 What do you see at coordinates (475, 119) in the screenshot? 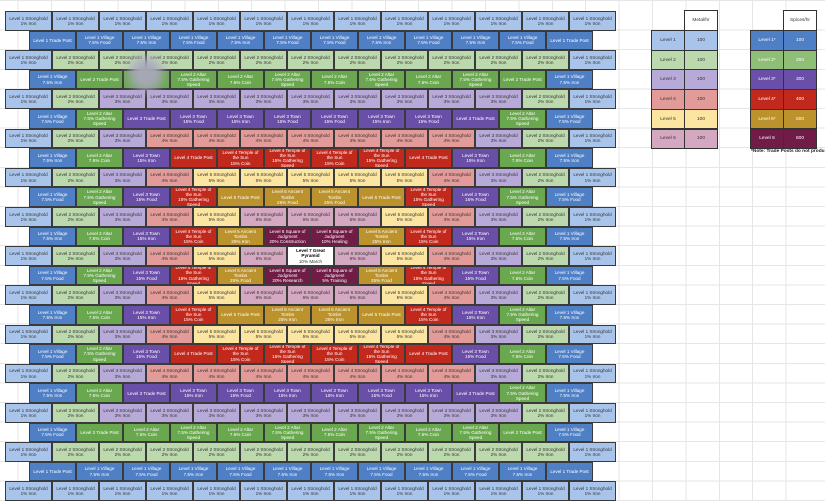
I see `map-tile: Level 3 Trade Post` at bounding box center [475, 119].